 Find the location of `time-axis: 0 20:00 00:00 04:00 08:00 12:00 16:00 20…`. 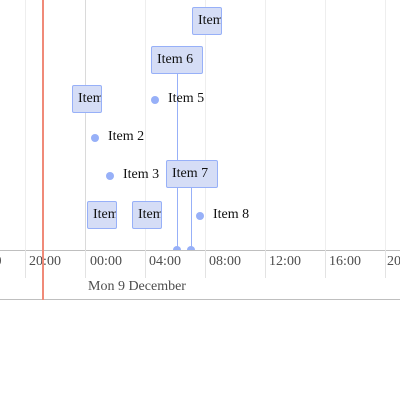

time-axis: 0 20:00 00:00 04:00 08:00 12:00 16:00 20… is located at coordinates (200, 275).